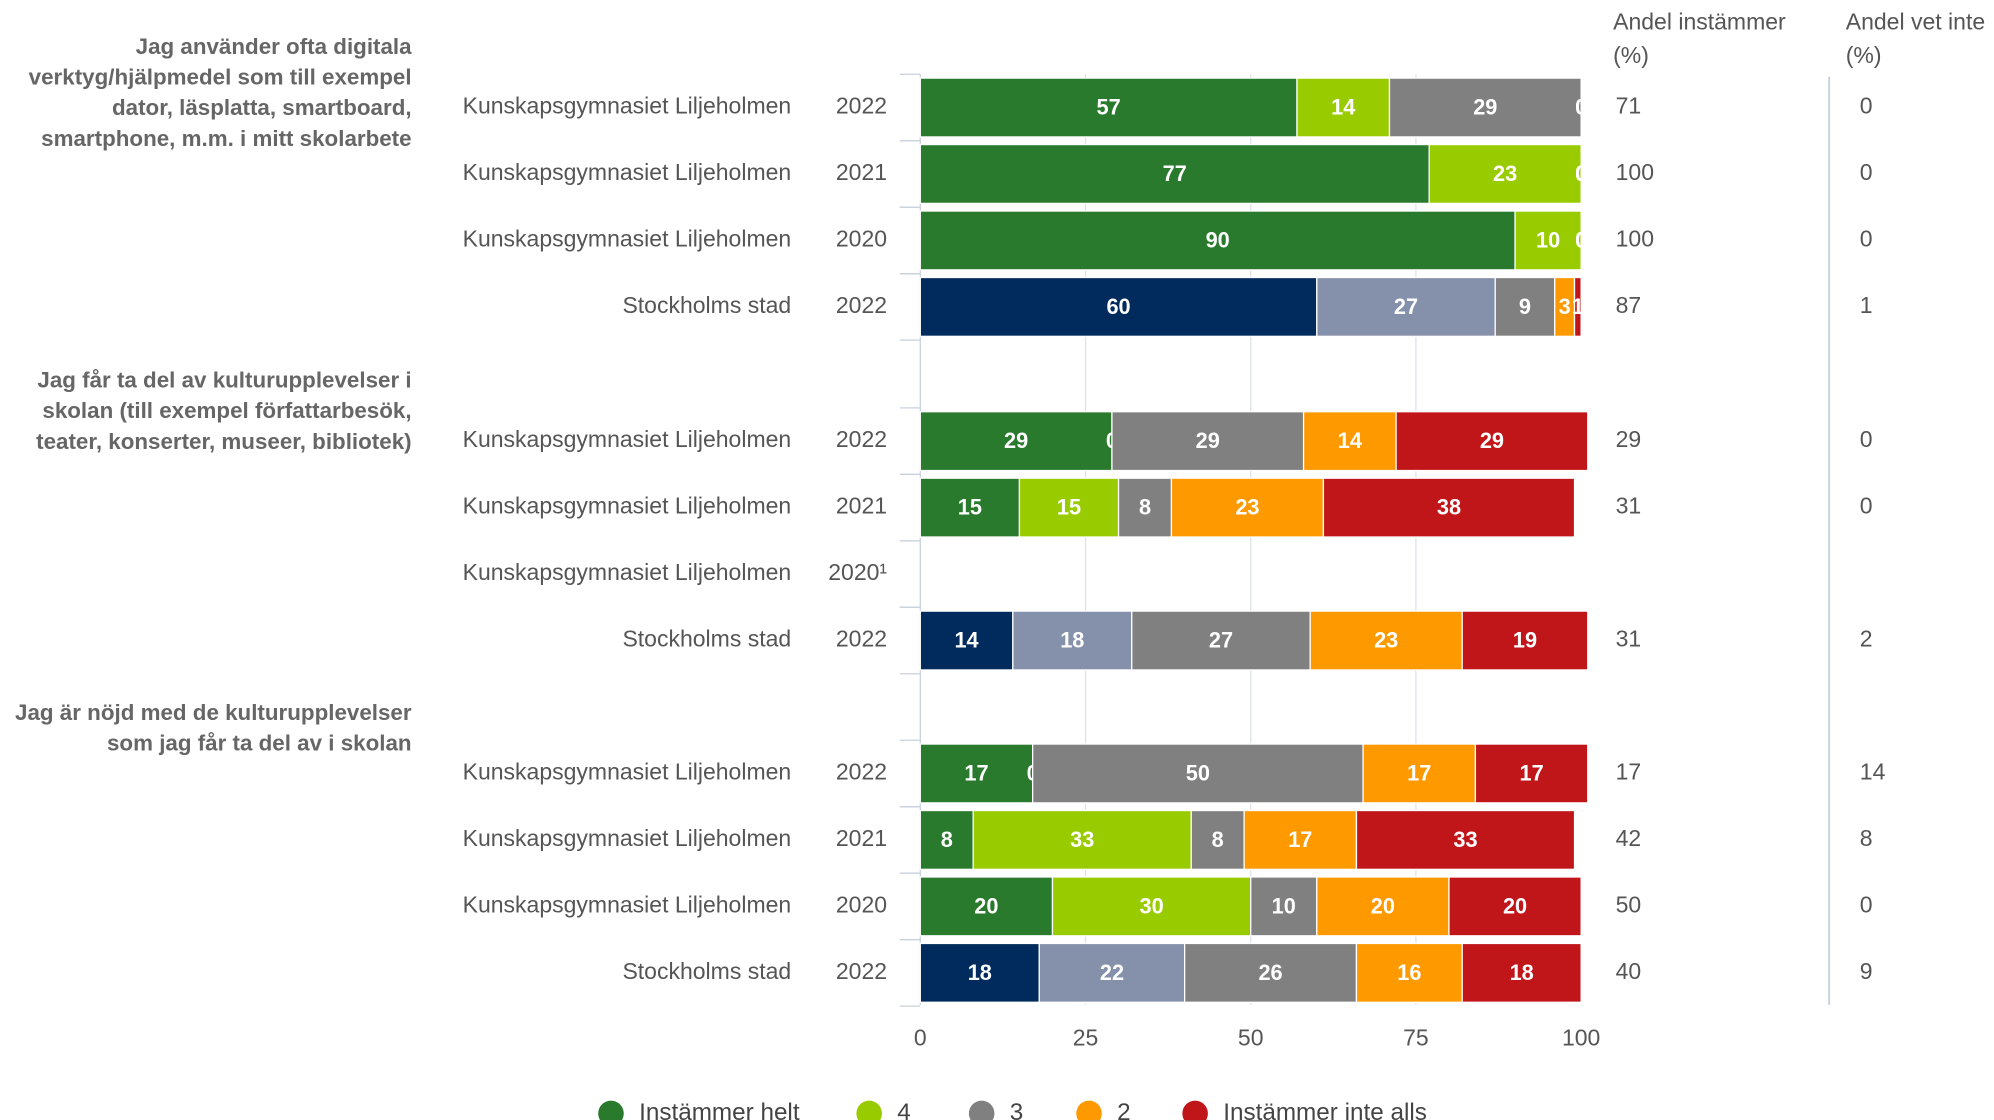  I want to click on agree-value: 40, so click(1629, 971).